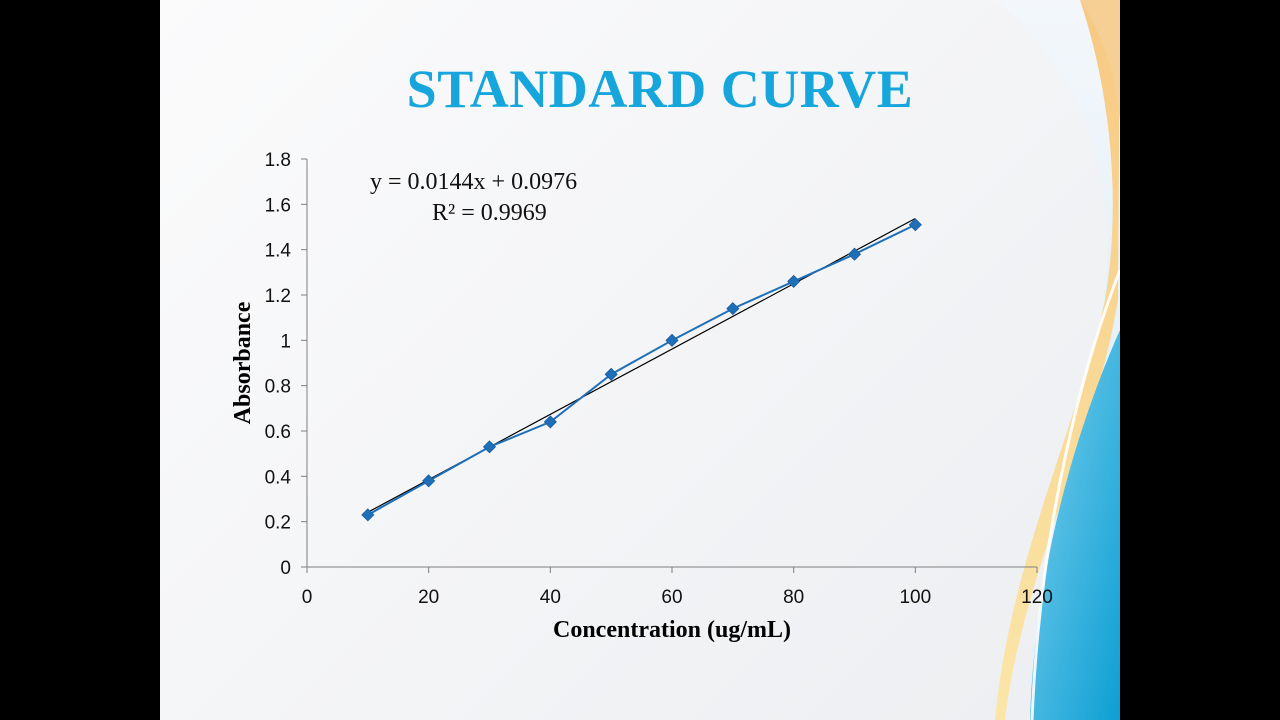 The image size is (1280, 720). I want to click on x-tick-label: 0, so click(307, 597).